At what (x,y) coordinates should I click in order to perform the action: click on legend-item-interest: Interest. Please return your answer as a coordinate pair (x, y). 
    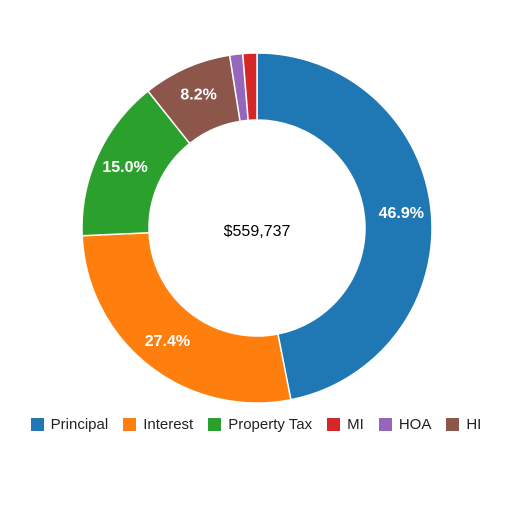
    Looking at the image, I should click on (158, 424).